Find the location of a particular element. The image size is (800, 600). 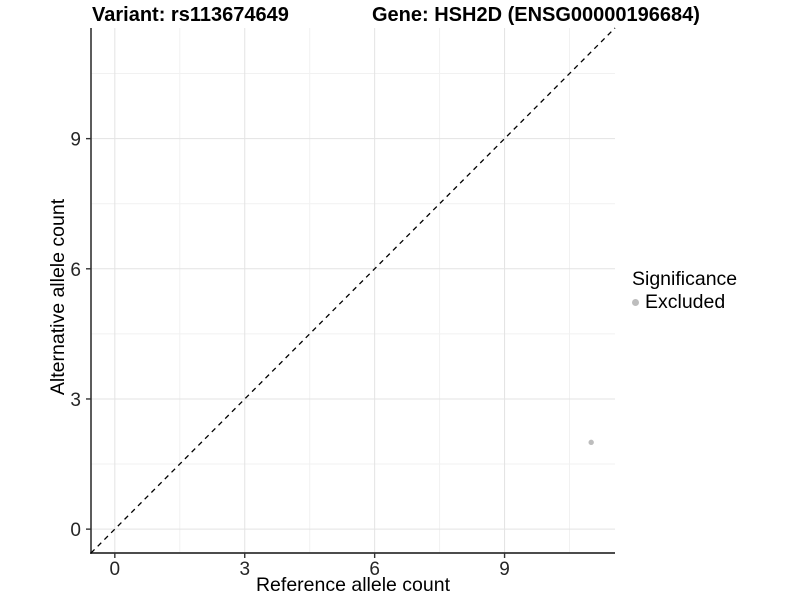

legend-item-label: Excluded is located at coordinates (685, 302).